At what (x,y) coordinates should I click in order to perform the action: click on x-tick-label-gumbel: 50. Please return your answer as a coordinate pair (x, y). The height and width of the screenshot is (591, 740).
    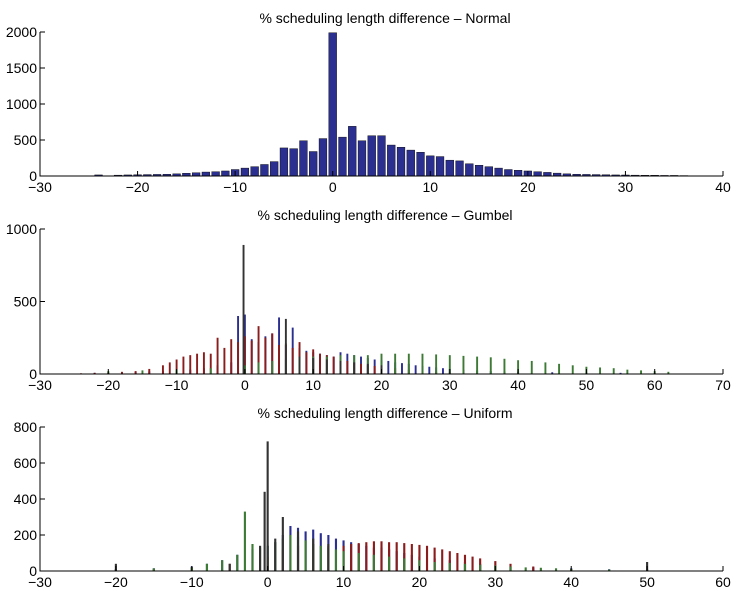
    Looking at the image, I should click on (587, 385).